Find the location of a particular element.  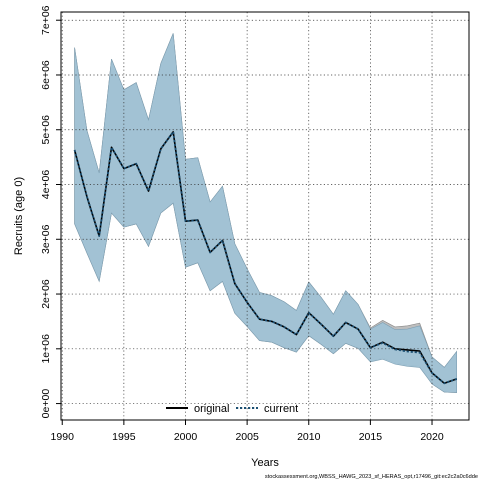

y-tick-label: 0e+00 is located at coordinates (46, 404).